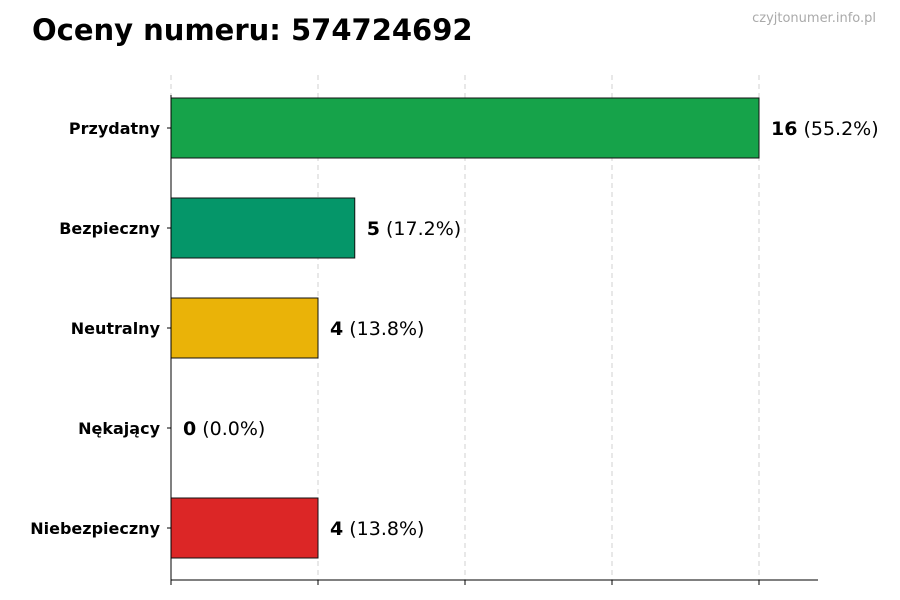  I want to click on category-label-0: Przydatny, so click(115, 128).